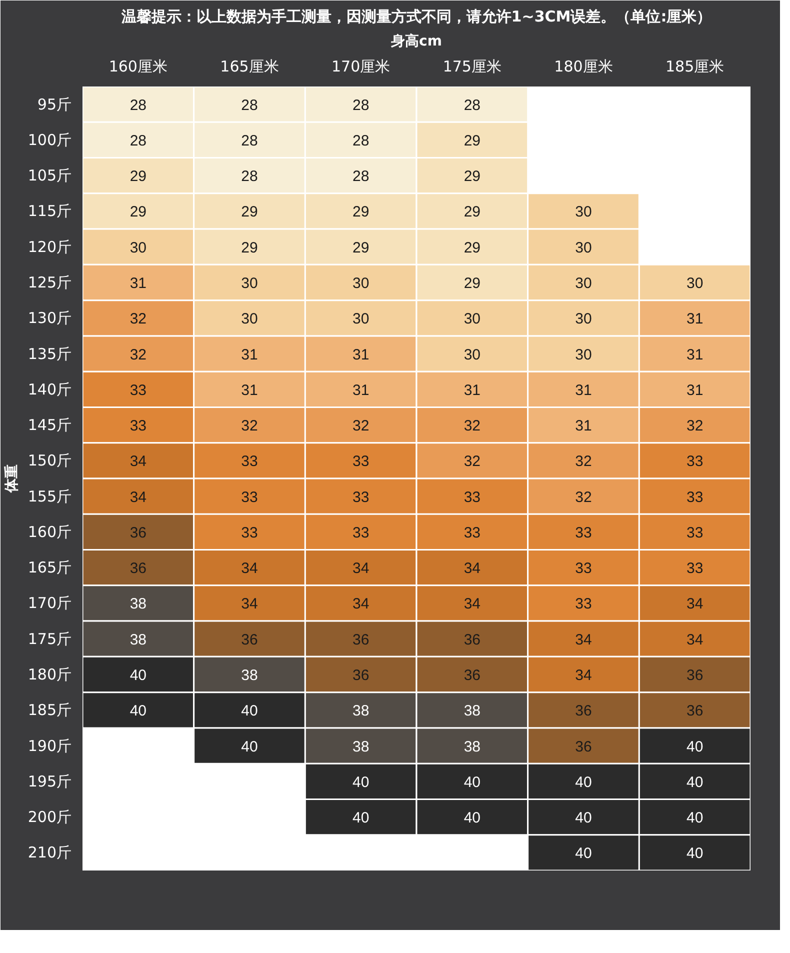  Describe the element at coordinates (50, 353) in the screenshot. I see `y-tick-label: 135斤` at that location.